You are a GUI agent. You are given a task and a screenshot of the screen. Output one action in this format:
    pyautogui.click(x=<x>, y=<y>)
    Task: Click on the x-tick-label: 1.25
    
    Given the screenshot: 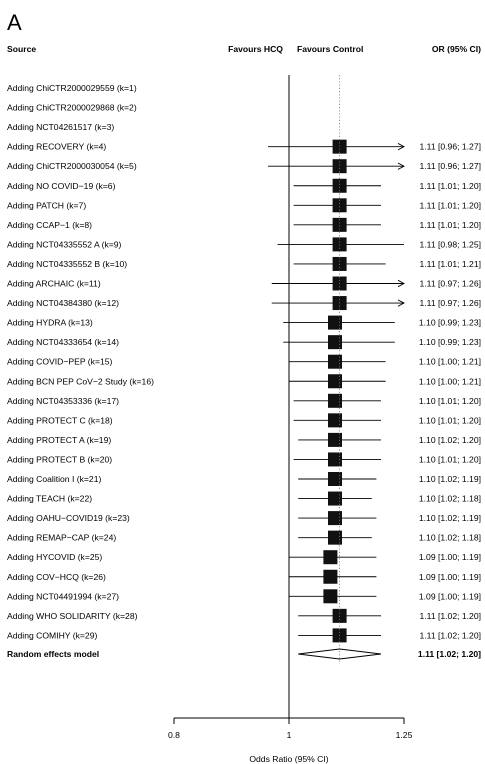 What is the action you would take?
    pyautogui.click(x=404, y=735)
    